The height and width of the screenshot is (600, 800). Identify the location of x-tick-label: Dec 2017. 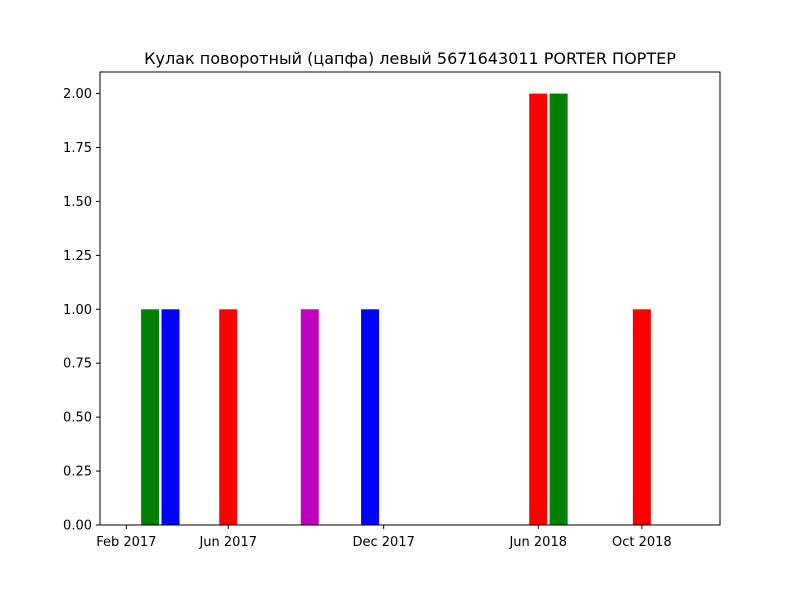
(383, 542).